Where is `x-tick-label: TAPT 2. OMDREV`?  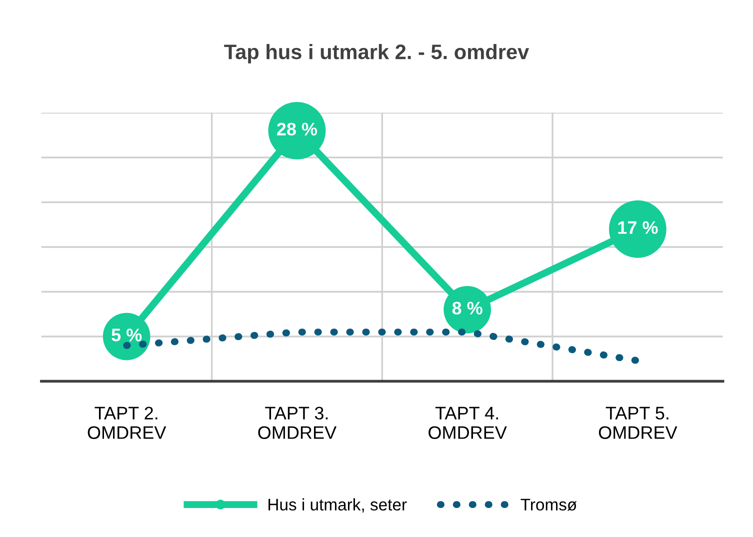 x-tick-label: TAPT 2. OMDREV is located at coordinates (127, 422).